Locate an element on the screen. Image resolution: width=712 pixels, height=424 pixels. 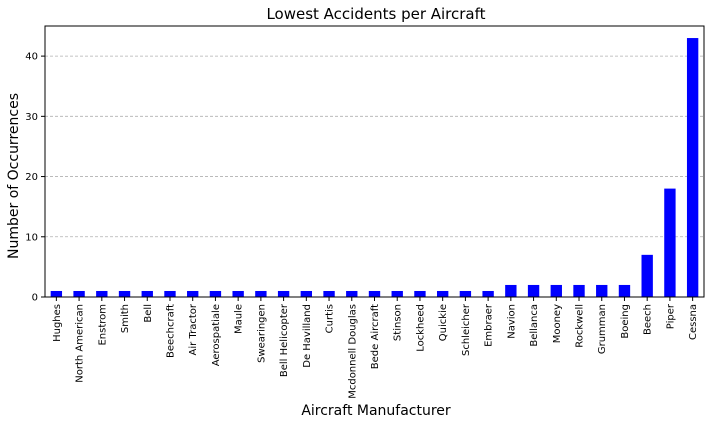
x-tick-label: Stinson is located at coordinates (398, 322).